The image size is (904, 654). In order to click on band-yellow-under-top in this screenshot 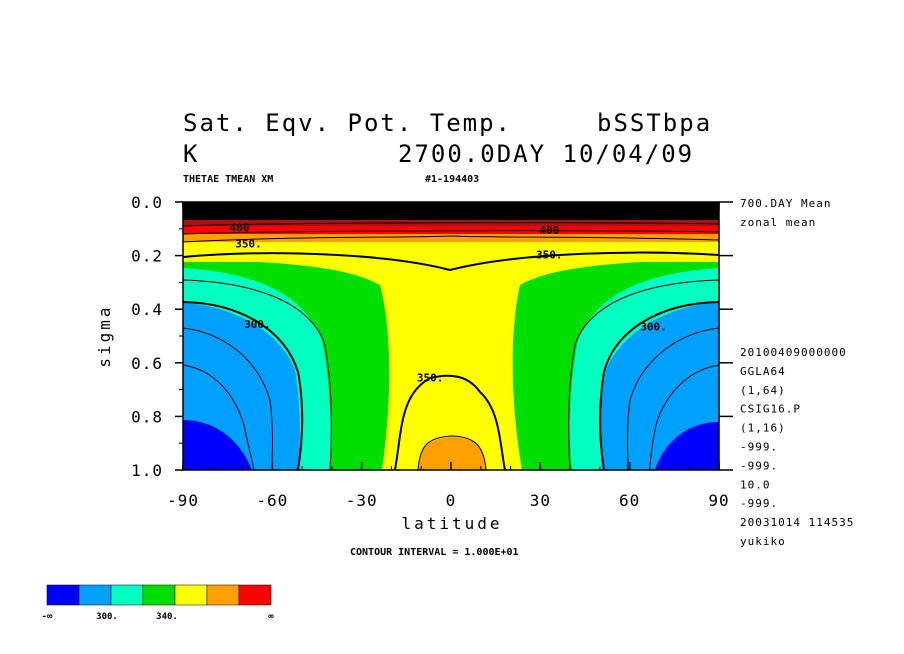, I will do `click(451, 253)`.